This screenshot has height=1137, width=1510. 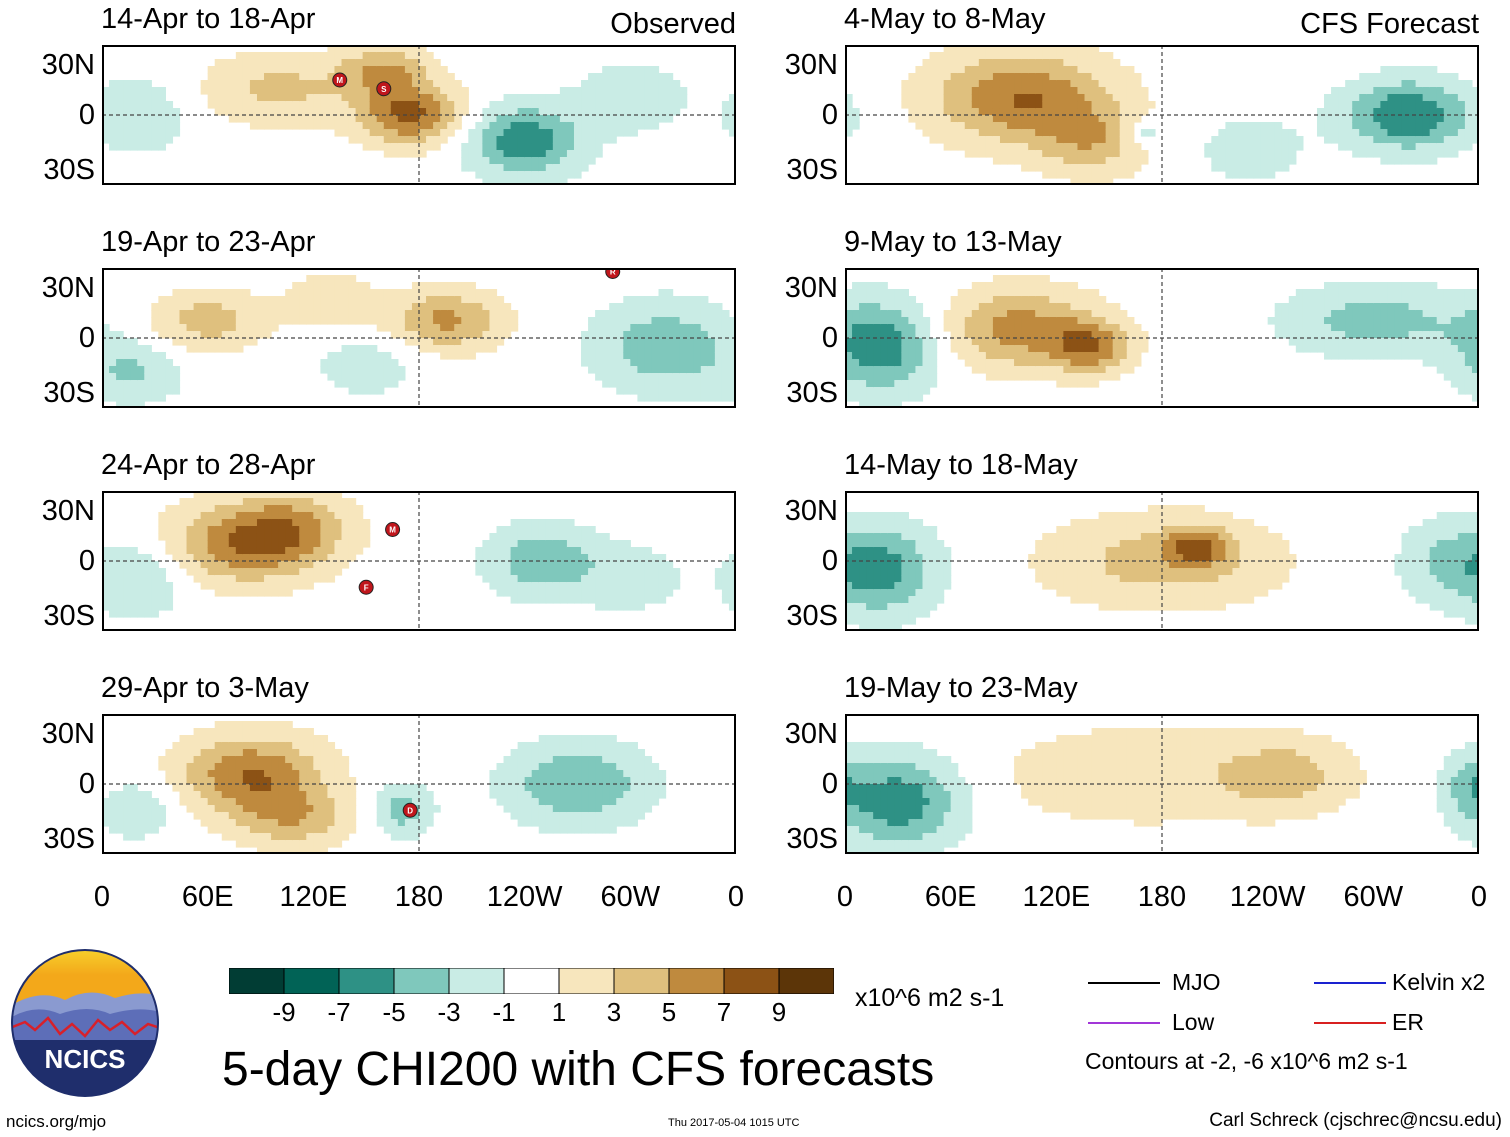 What do you see at coordinates (1162, 338) in the screenshot?
I see `map-panel` at bounding box center [1162, 338].